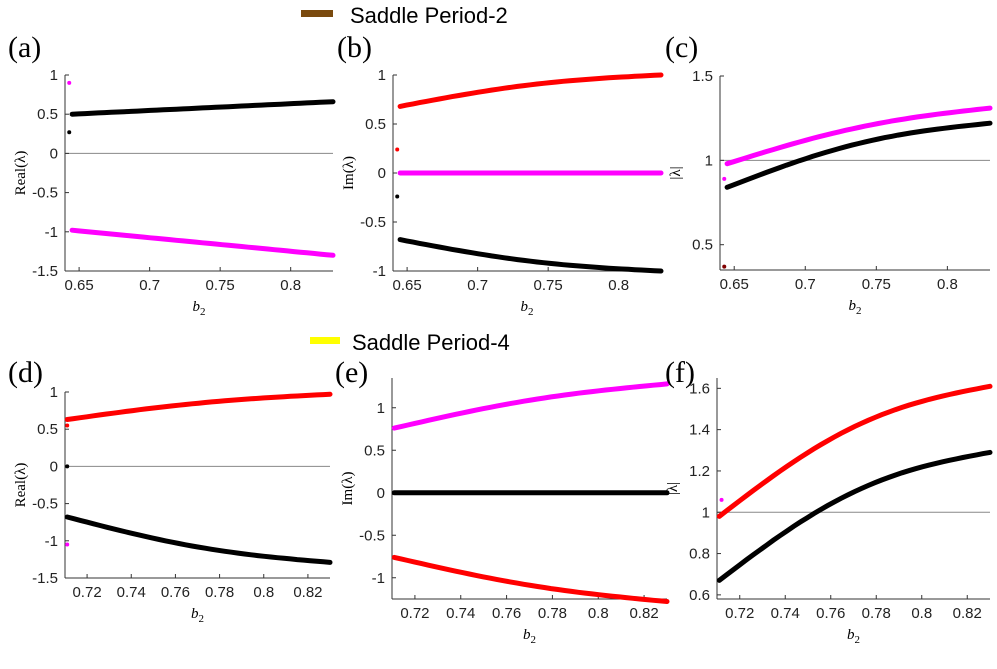  Describe the element at coordinates (429, 15) in the screenshot. I see `legend-label-period-2: Saddle Period-2` at that location.